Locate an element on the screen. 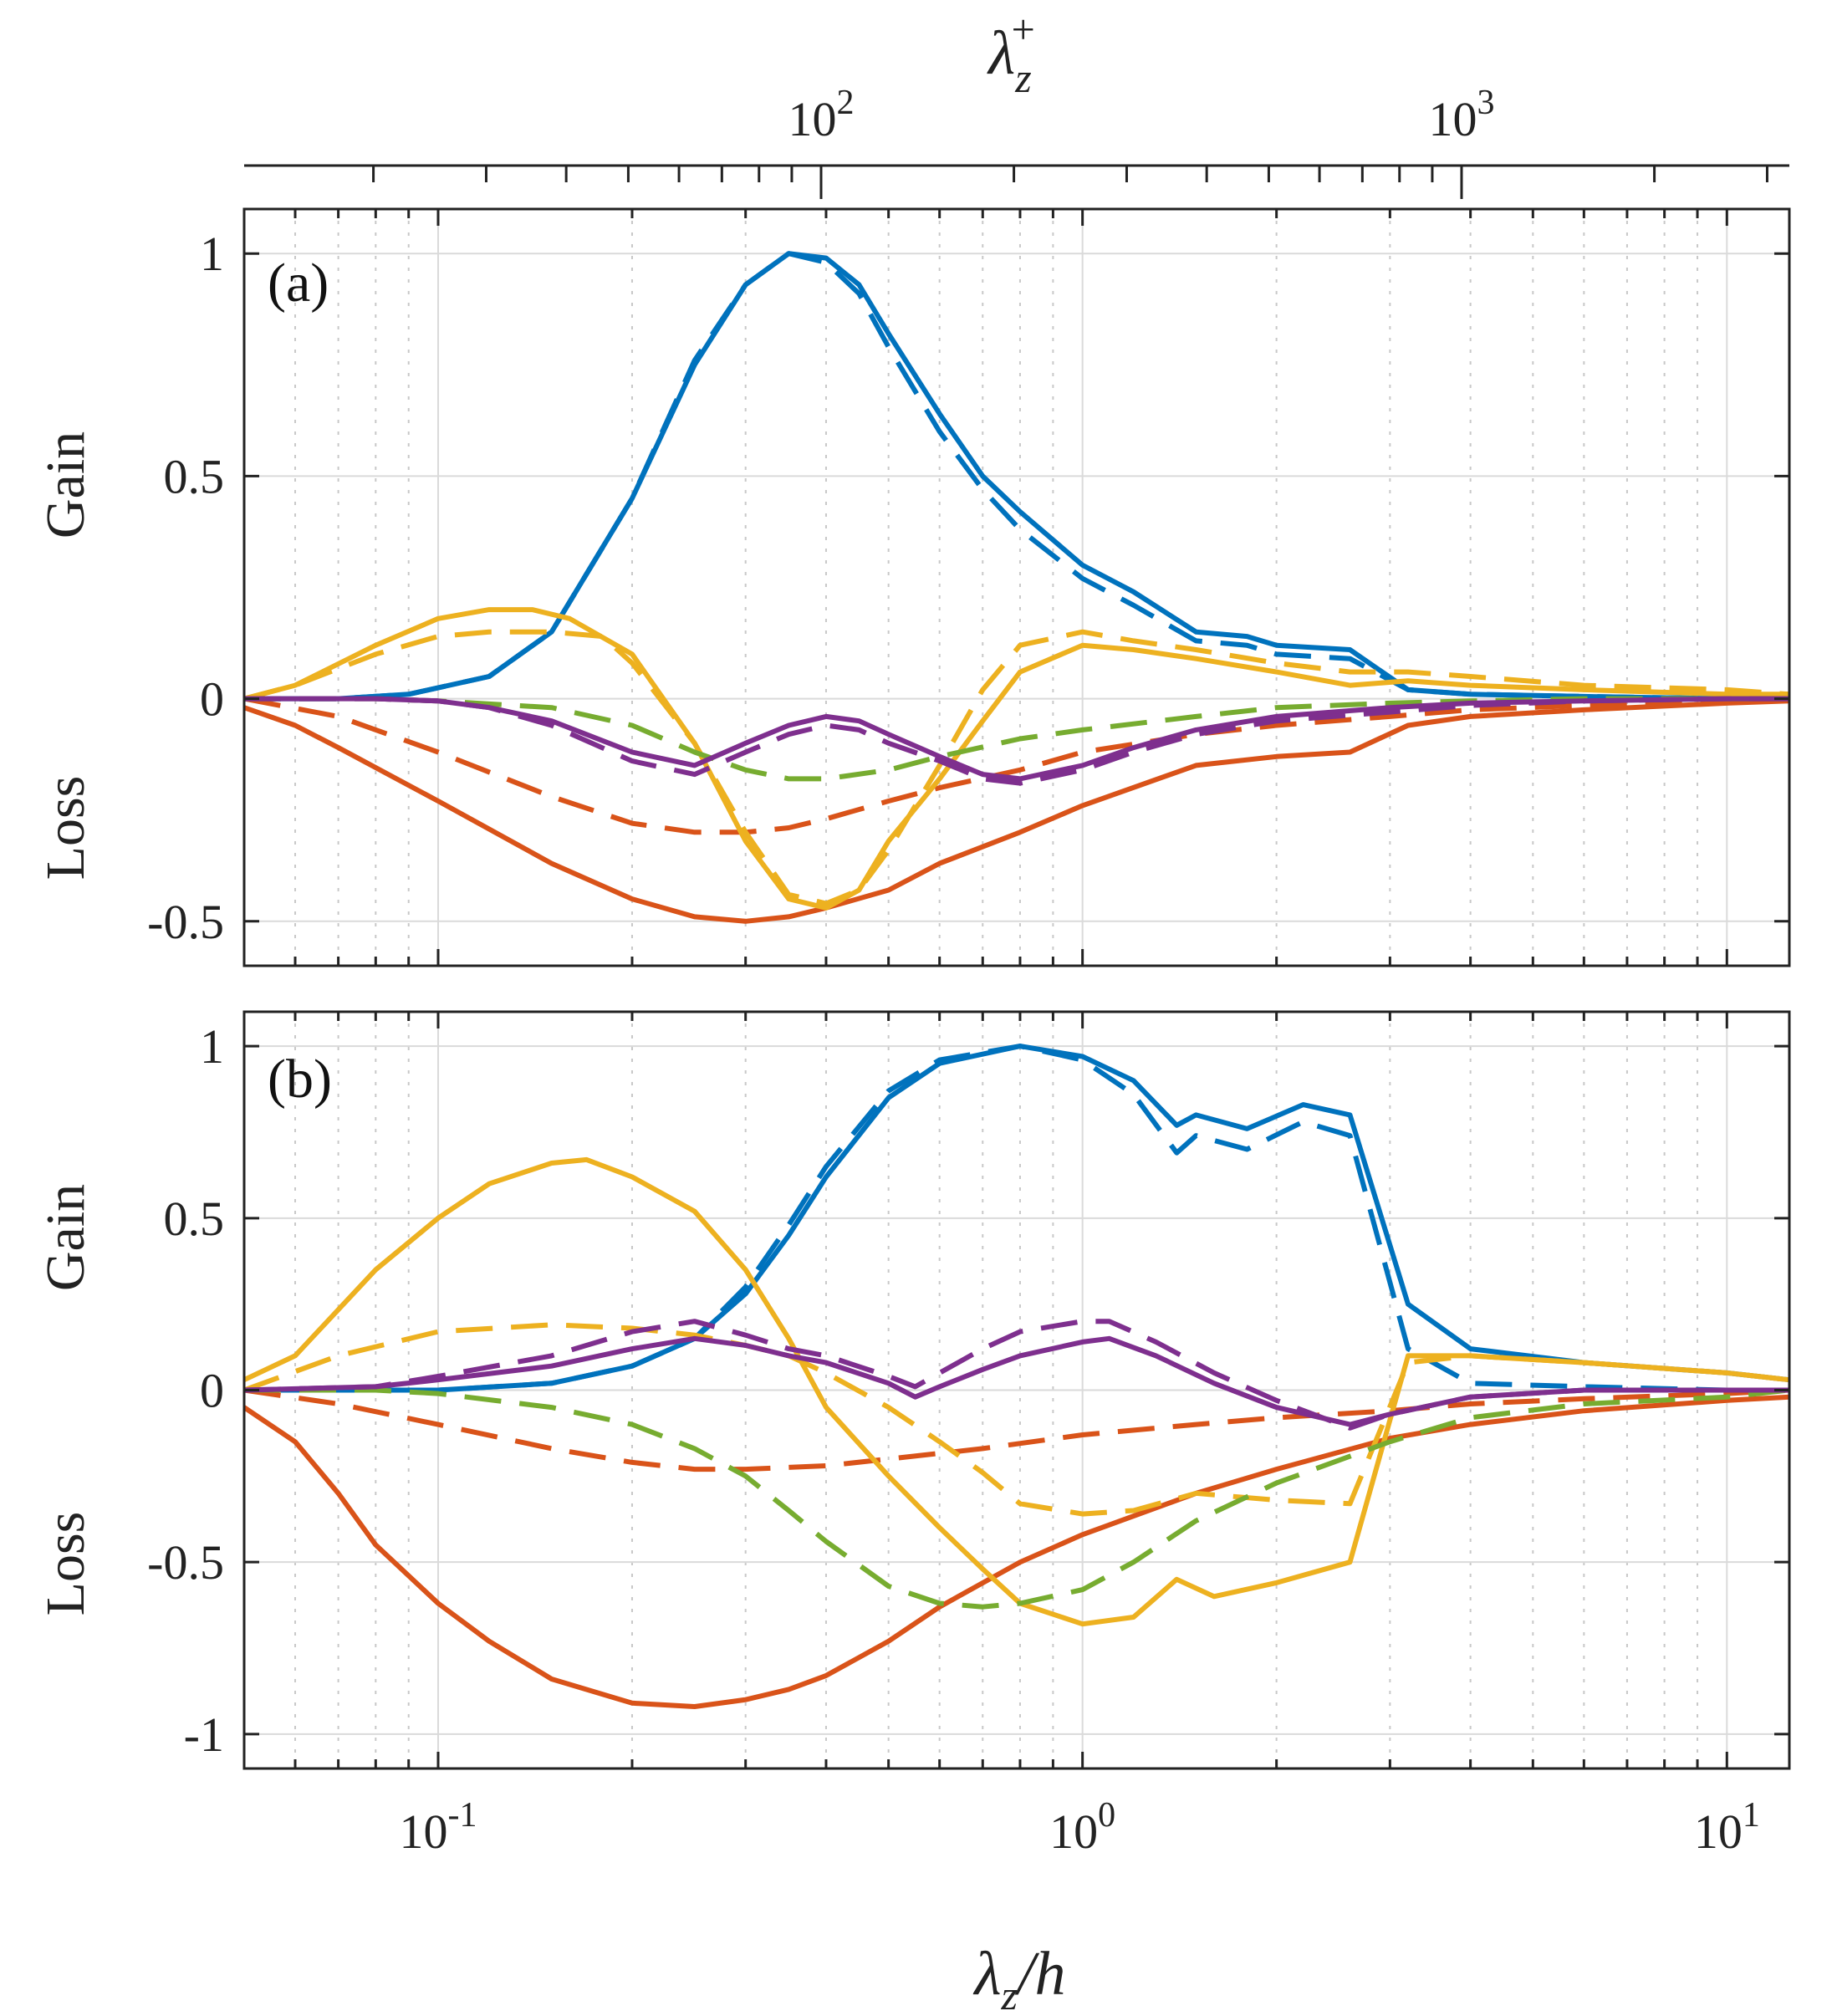 Image resolution: width=1837 pixels, height=2016 pixels. panel-b-red-solid-line is located at coordinates (1016, 1551).